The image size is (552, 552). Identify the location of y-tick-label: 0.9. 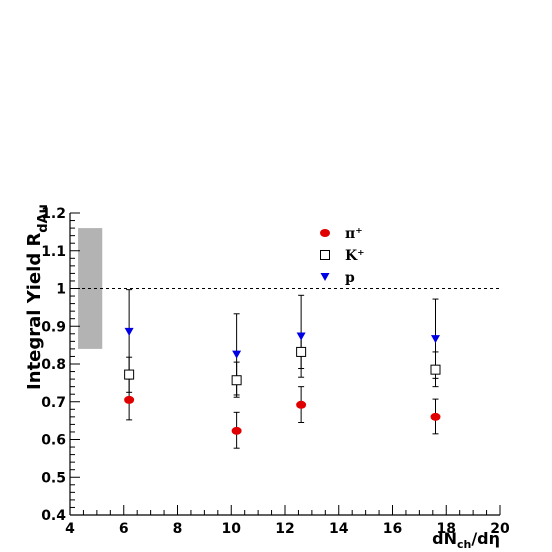
(53, 327).